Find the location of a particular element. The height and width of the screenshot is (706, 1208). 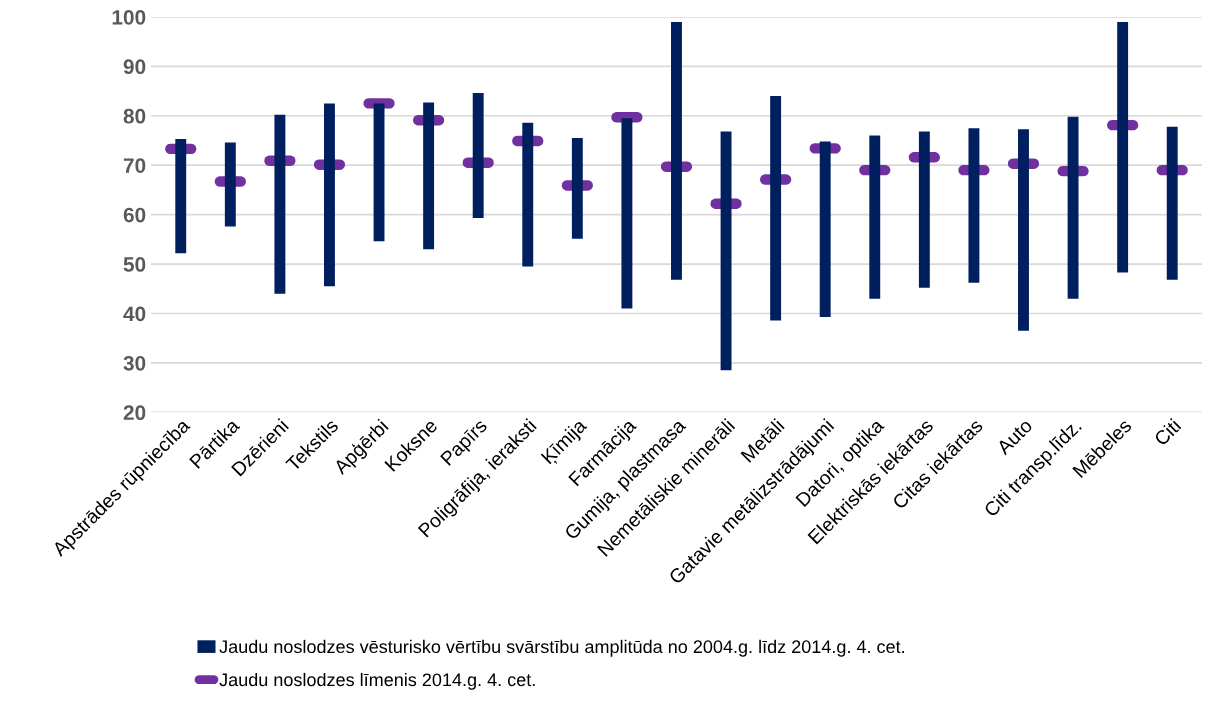

y-tick-label: 60 is located at coordinates (134, 215).